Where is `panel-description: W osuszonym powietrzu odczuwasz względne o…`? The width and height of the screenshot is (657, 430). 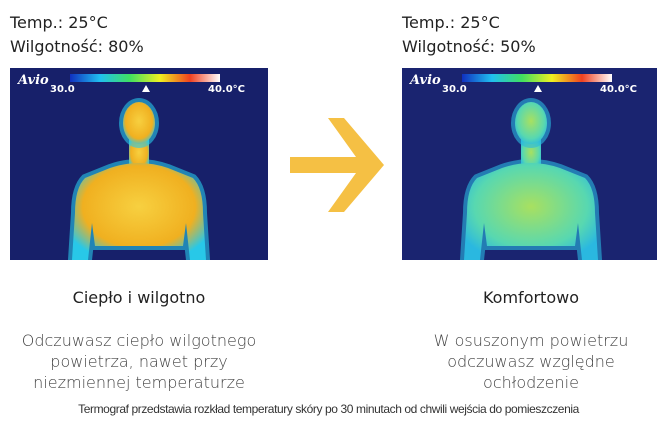
panel-description: W osuszonym powietrzu odczuwasz względne o… is located at coordinates (519, 361).